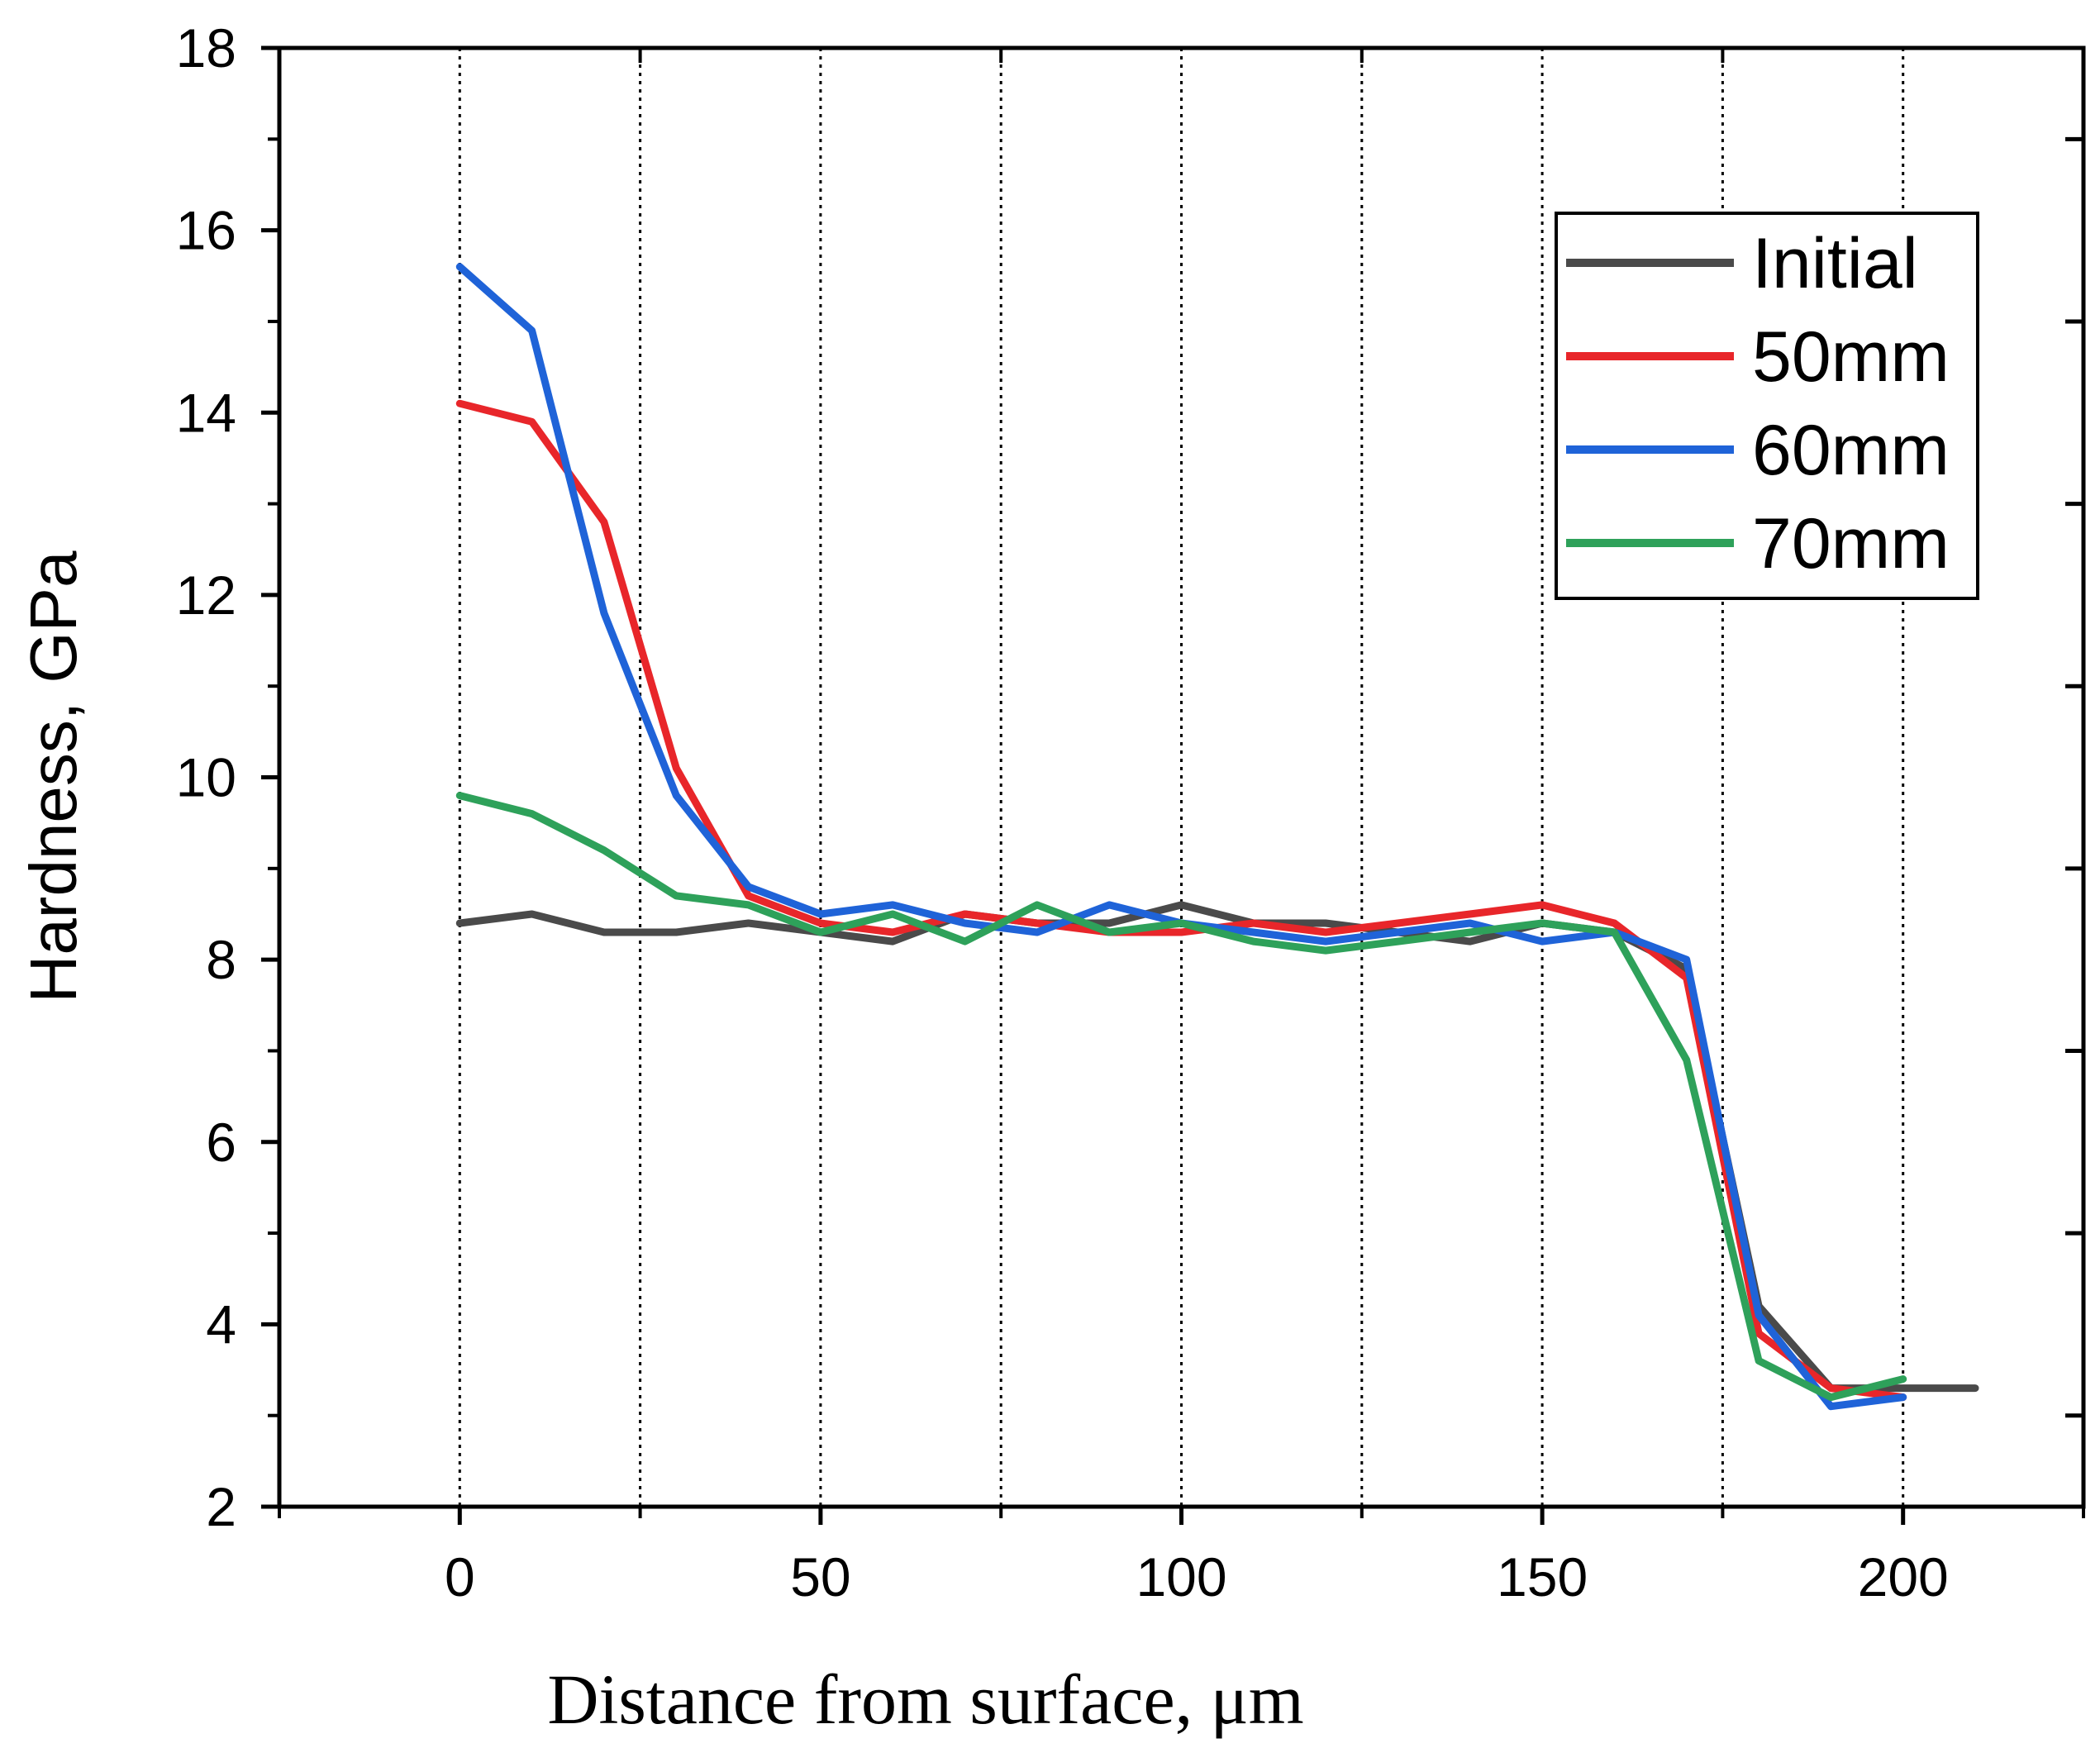  Describe the element at coordinates (206, 48) in the screenshot. I see `y-tick-label: 18` at that location.